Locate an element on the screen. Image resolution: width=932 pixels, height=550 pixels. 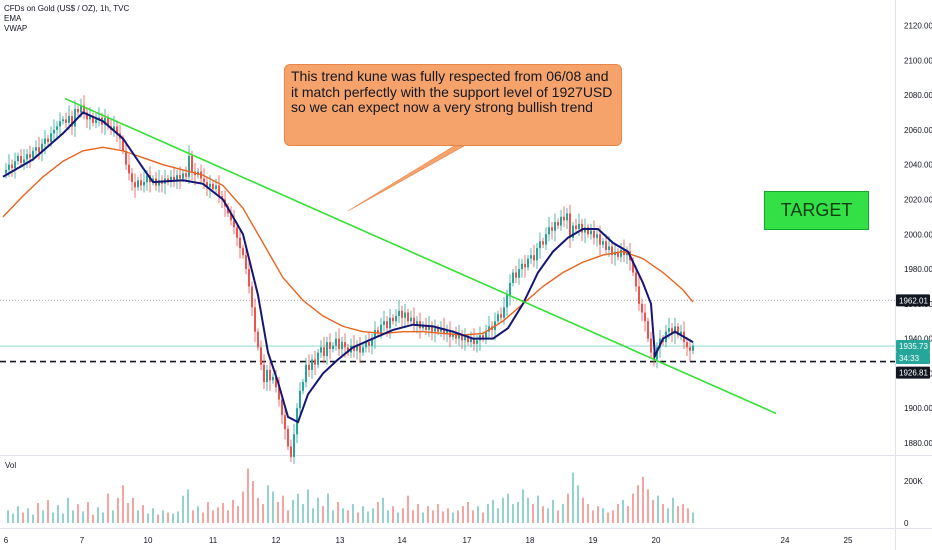
time-tick-label: 6 is located at coordinates (6, 540).